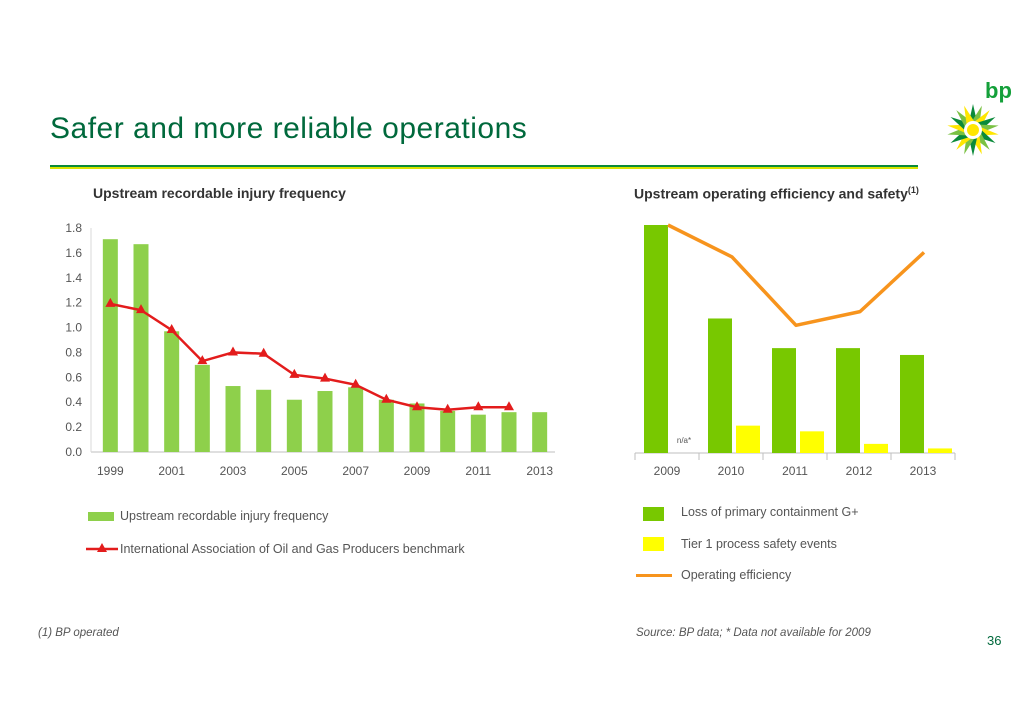 The height and width of the screenshot is (724, 1024). Describe the element at coordinates (478, 406) in the screenshot. I see `benchmark-marker-2011` at that location.